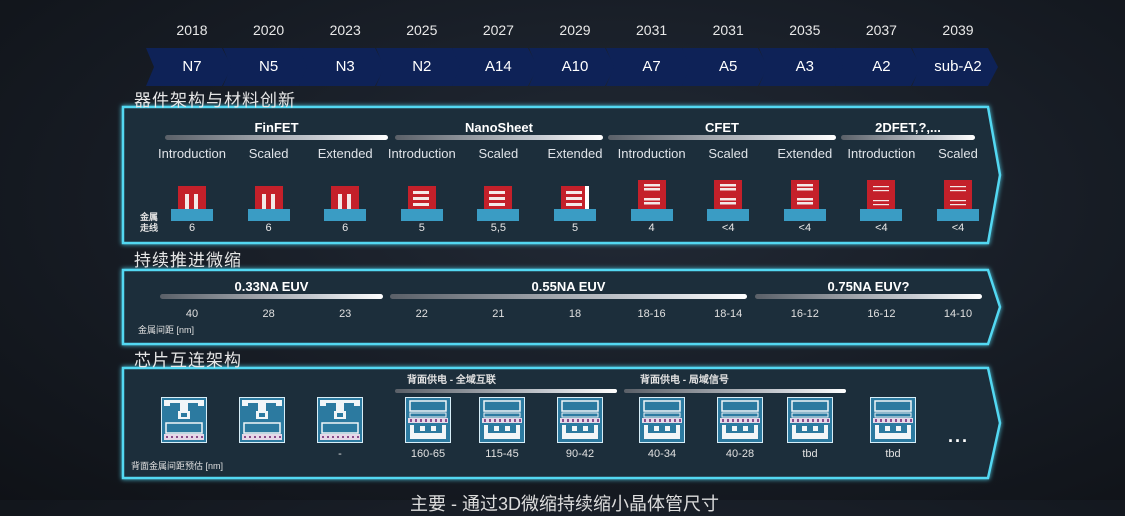 Image resolution: width=1125 pixels, height=516 pixels. Describe the element at coordinates (421, 314) in the screenshot. I see `metal-pitch-value: 22` at that location.